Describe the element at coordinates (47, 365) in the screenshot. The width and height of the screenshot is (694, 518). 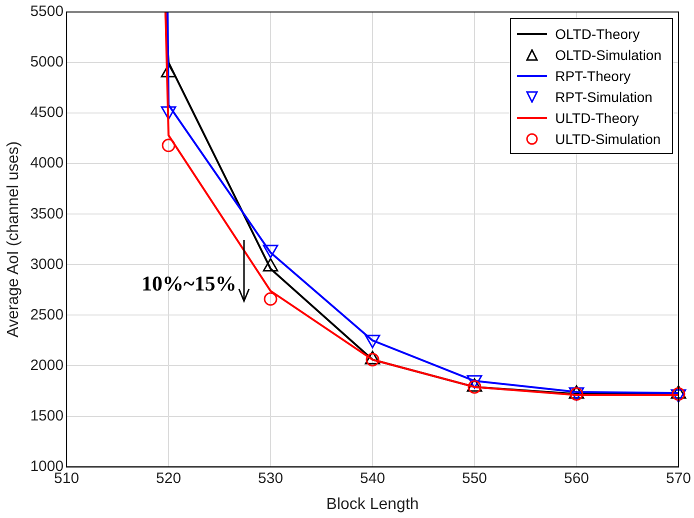
I see `y-tick-label: 2000` at that location.